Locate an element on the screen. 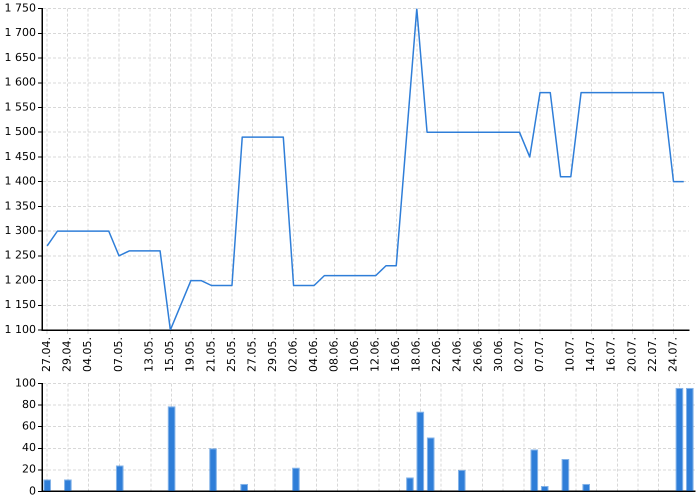 The image size is (700, 500). x-tick-label: 04.05. is located at coordinates (87, 354).